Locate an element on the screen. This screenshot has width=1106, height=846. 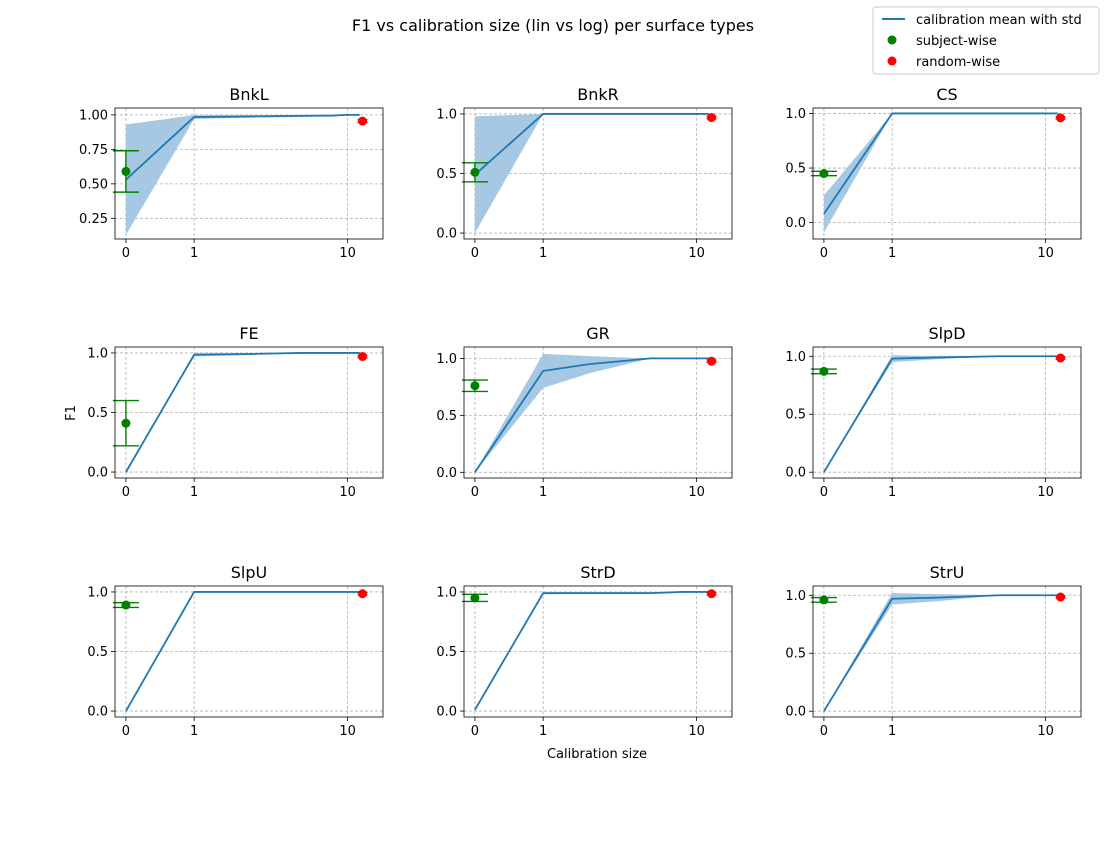
panel-title: BnkL is located at coordinates (248, 94).